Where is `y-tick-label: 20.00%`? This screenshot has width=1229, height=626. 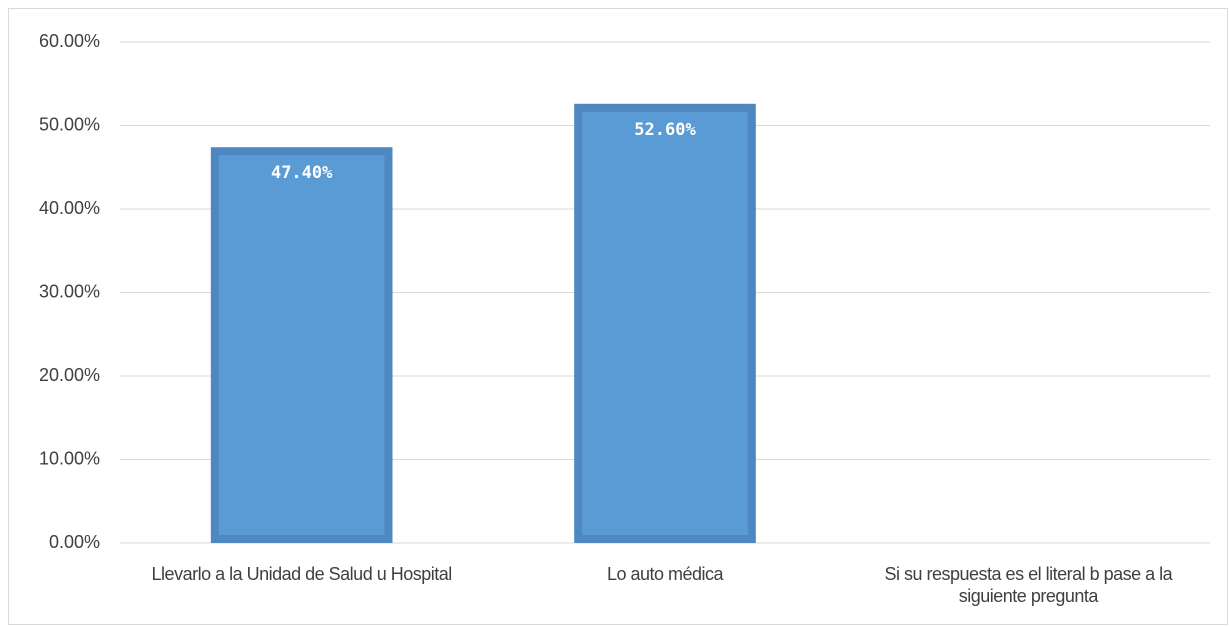 y-tick-label: 20.00% is located at coordinates (69, 375).